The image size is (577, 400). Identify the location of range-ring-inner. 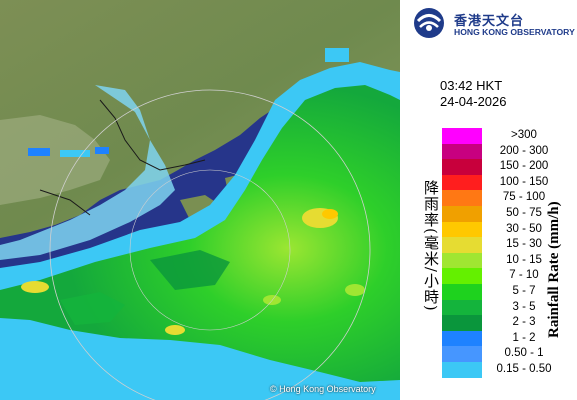
(210, 250).